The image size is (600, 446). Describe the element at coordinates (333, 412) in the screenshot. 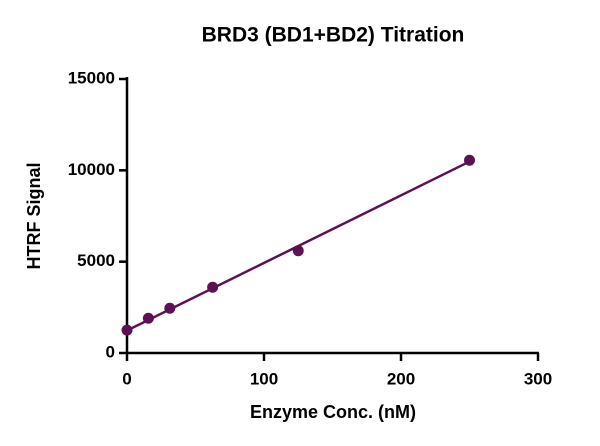

I see `x-axis-title: Enzyme Conc. (nM)` at that location.